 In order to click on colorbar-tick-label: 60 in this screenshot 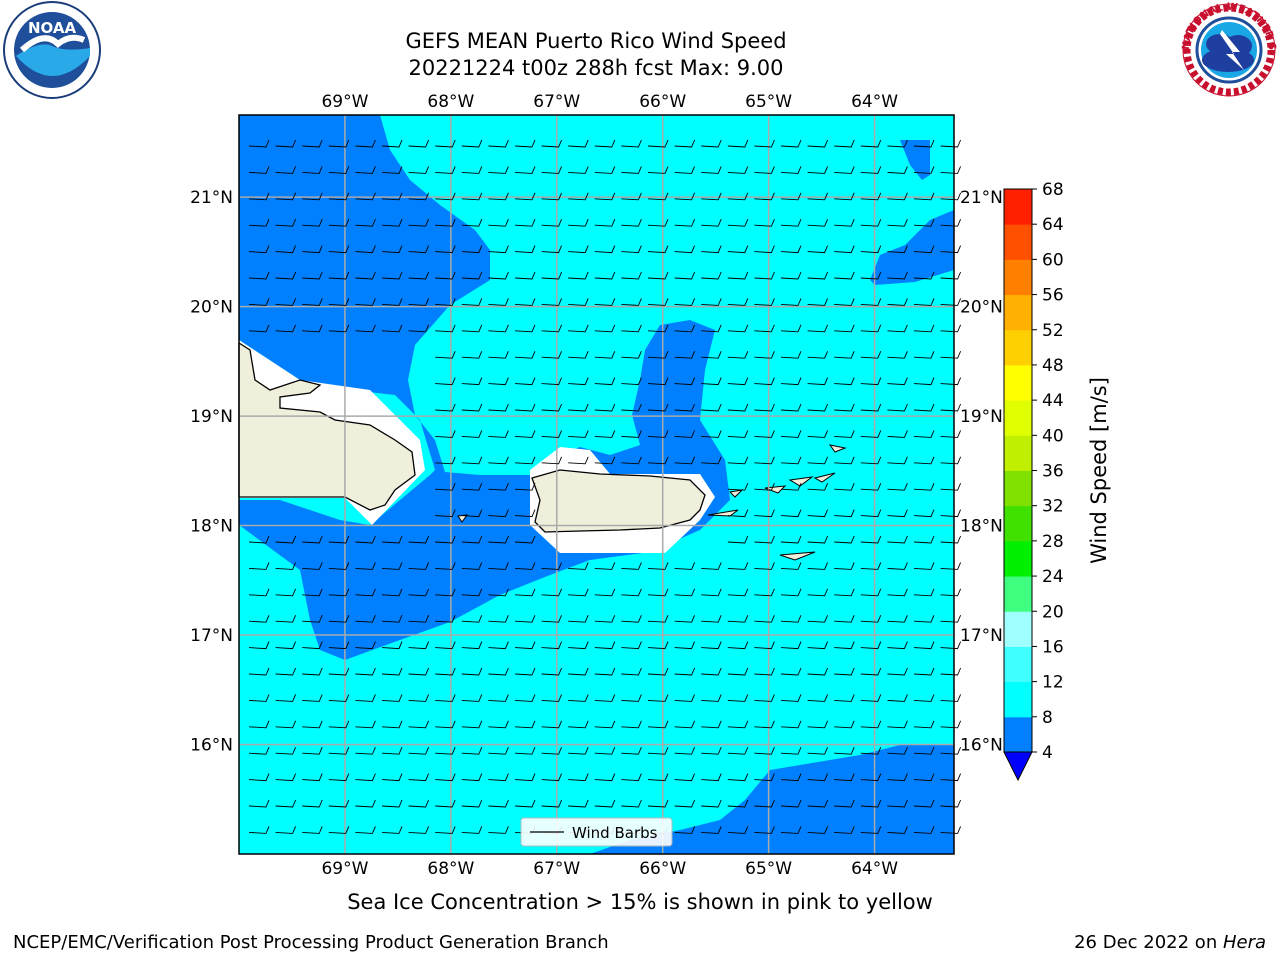, I will do `click(1053, 260)`.